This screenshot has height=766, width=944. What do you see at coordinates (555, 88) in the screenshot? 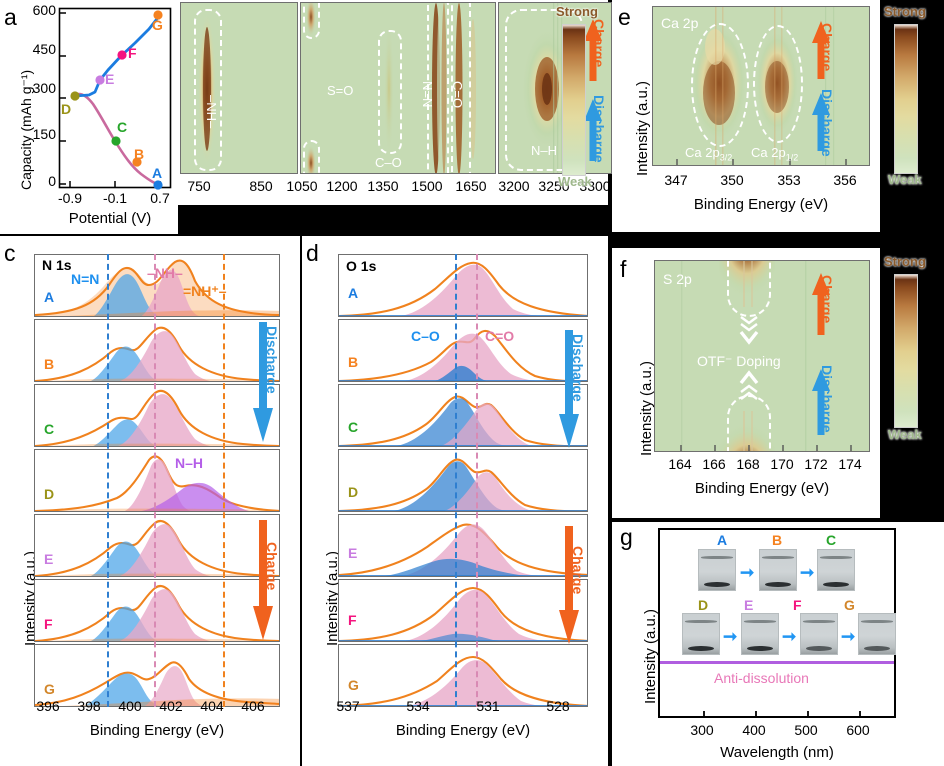
I see `panel-b-heatmap-seg3: N–H Charge Discharge` at bounding box center [555, 88].